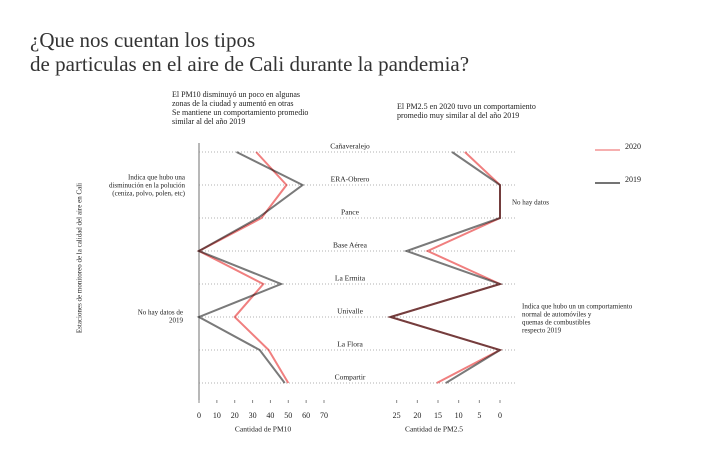 Image resolution: width=703 pixels, height=450 pixels. I want to click on panel-note: similar al del año 2019, so click(208, 121).